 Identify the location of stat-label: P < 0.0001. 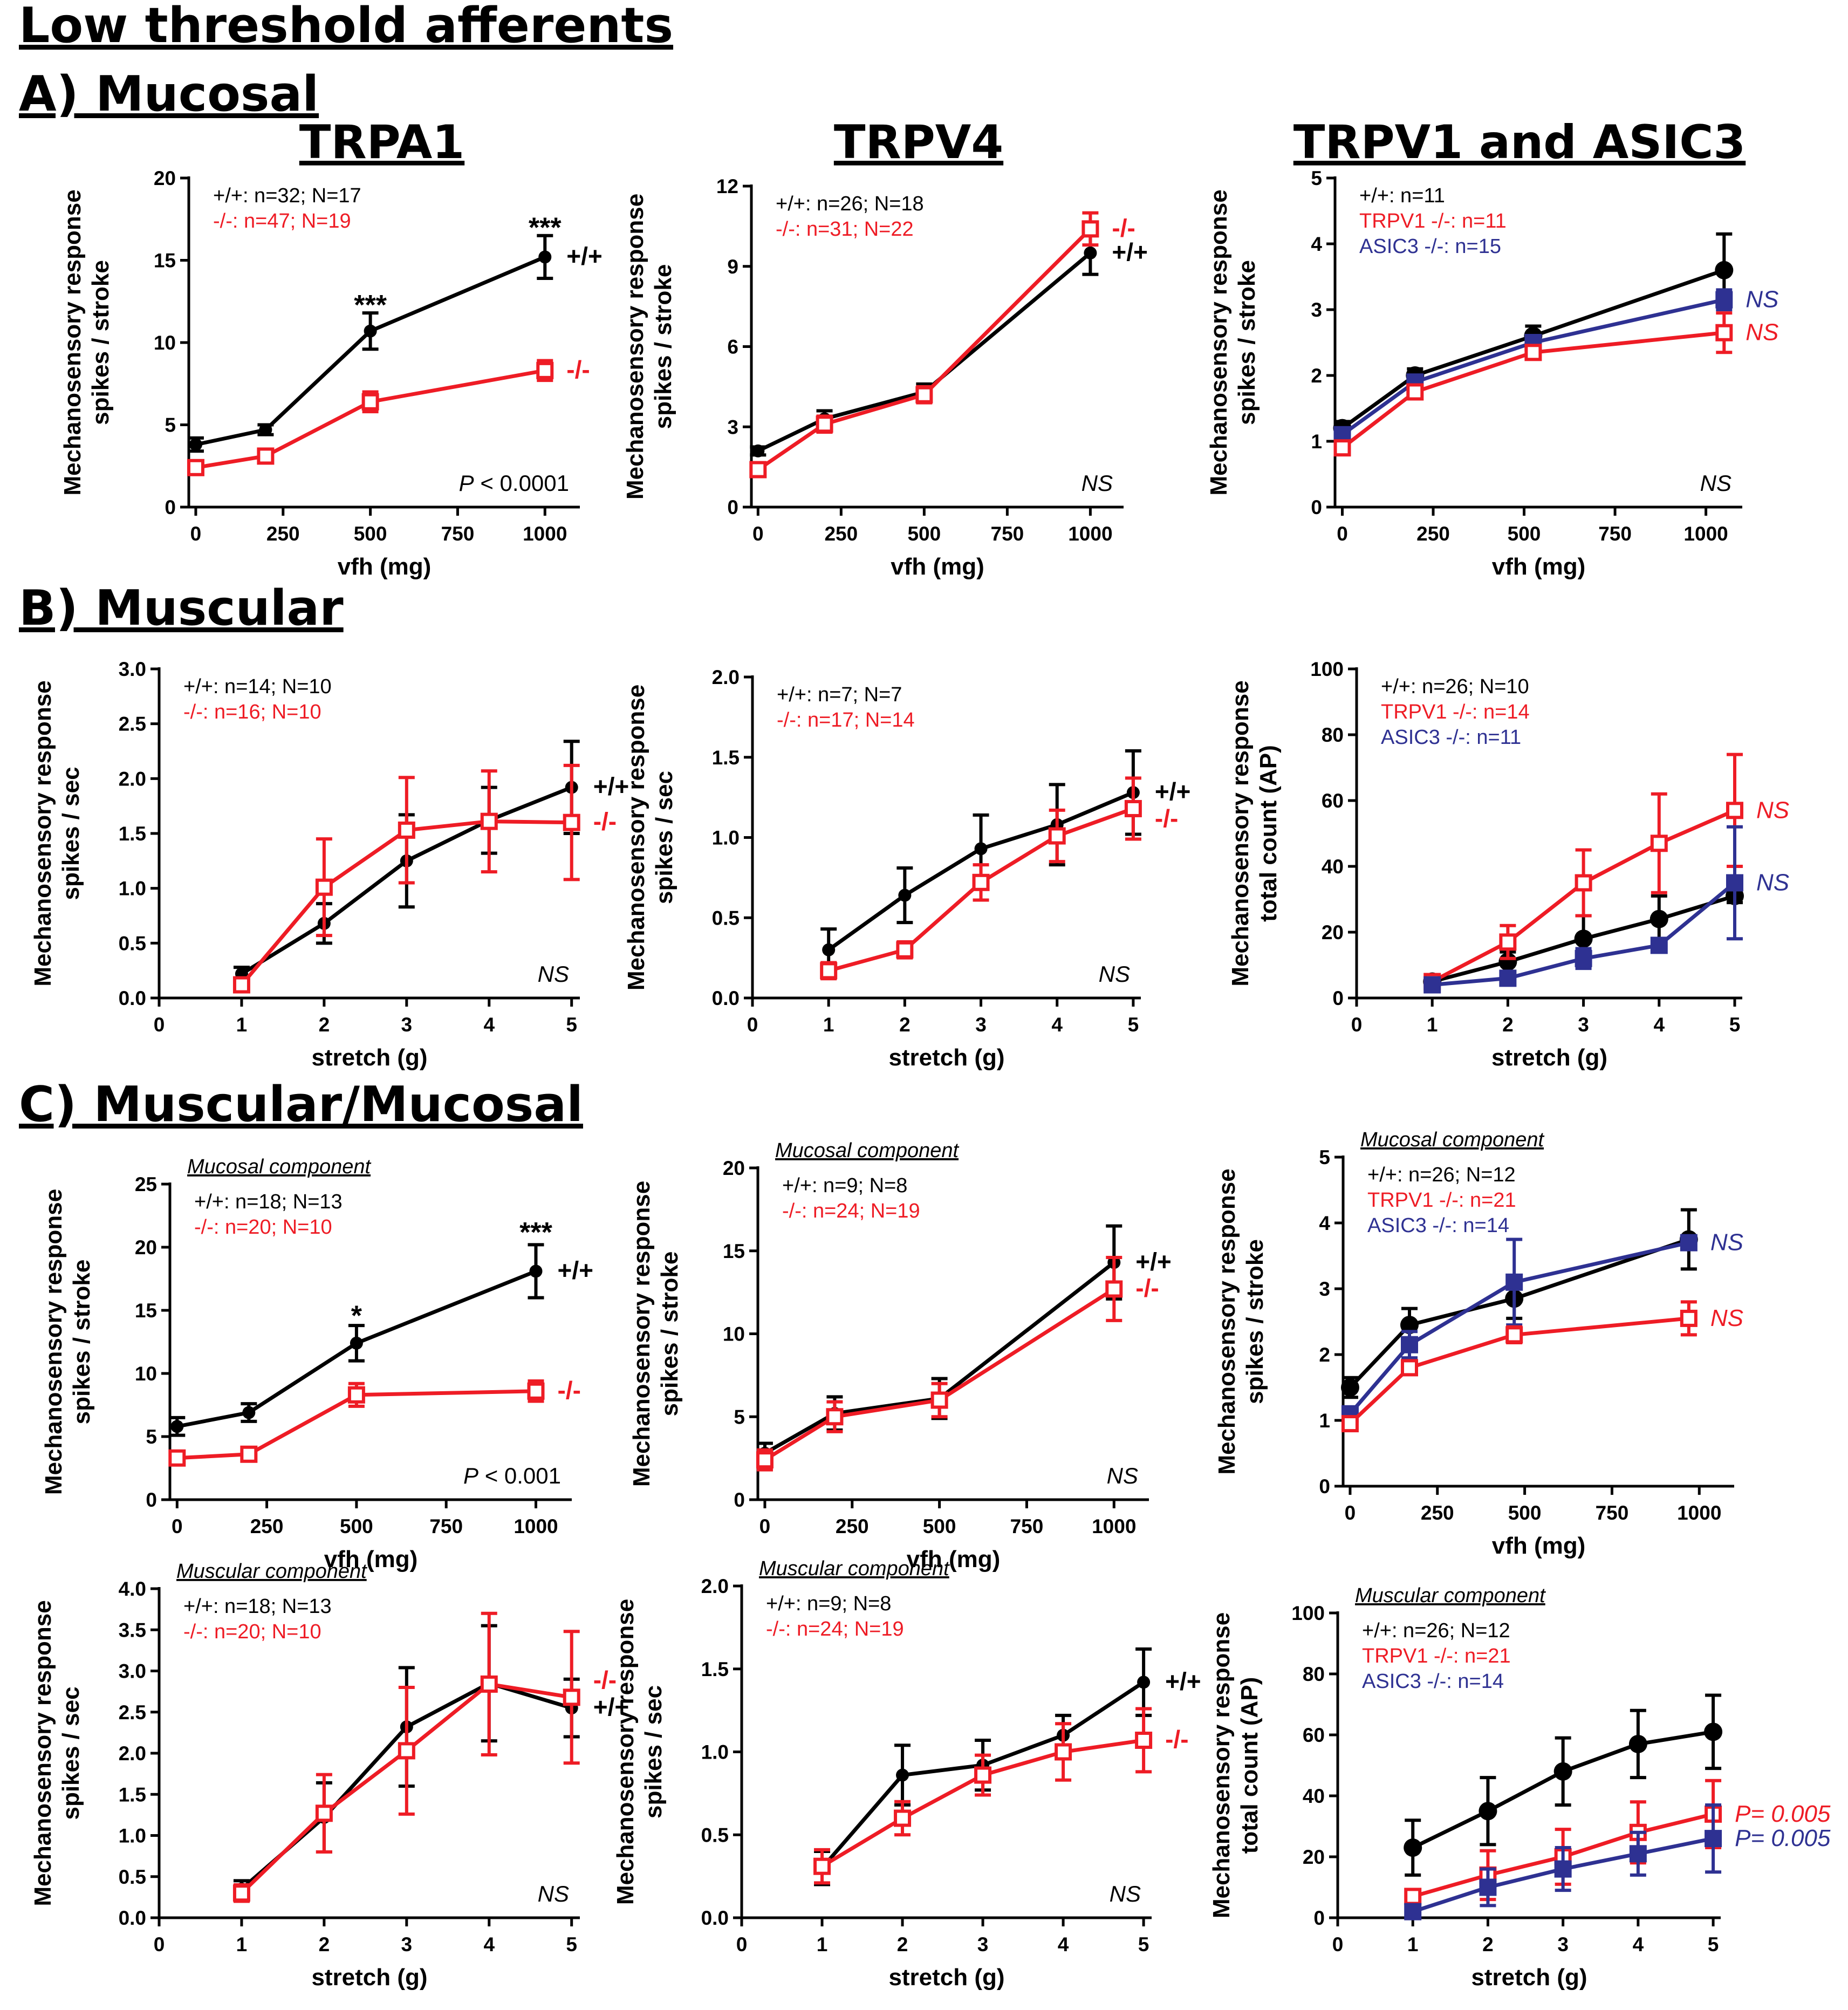
(514, 483).